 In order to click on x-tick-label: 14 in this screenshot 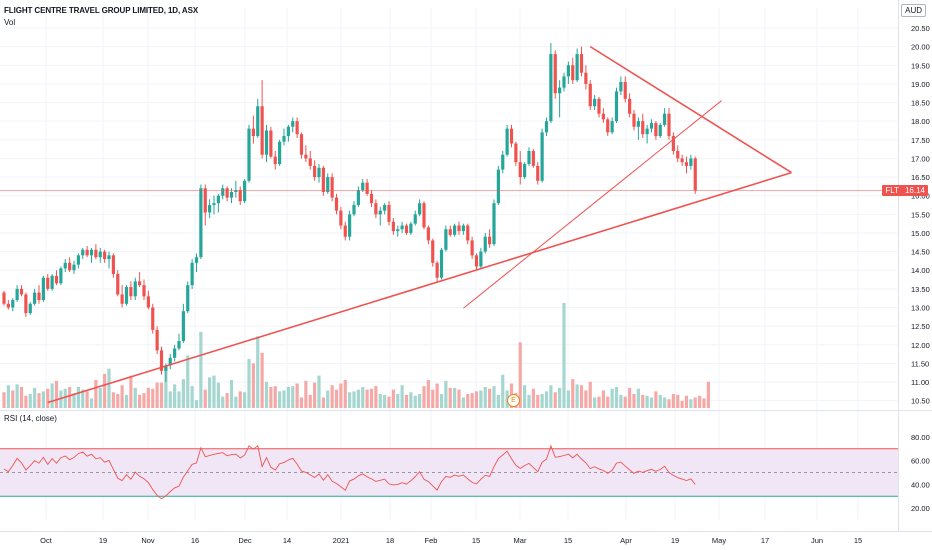, I will do `click(287, 540)`.